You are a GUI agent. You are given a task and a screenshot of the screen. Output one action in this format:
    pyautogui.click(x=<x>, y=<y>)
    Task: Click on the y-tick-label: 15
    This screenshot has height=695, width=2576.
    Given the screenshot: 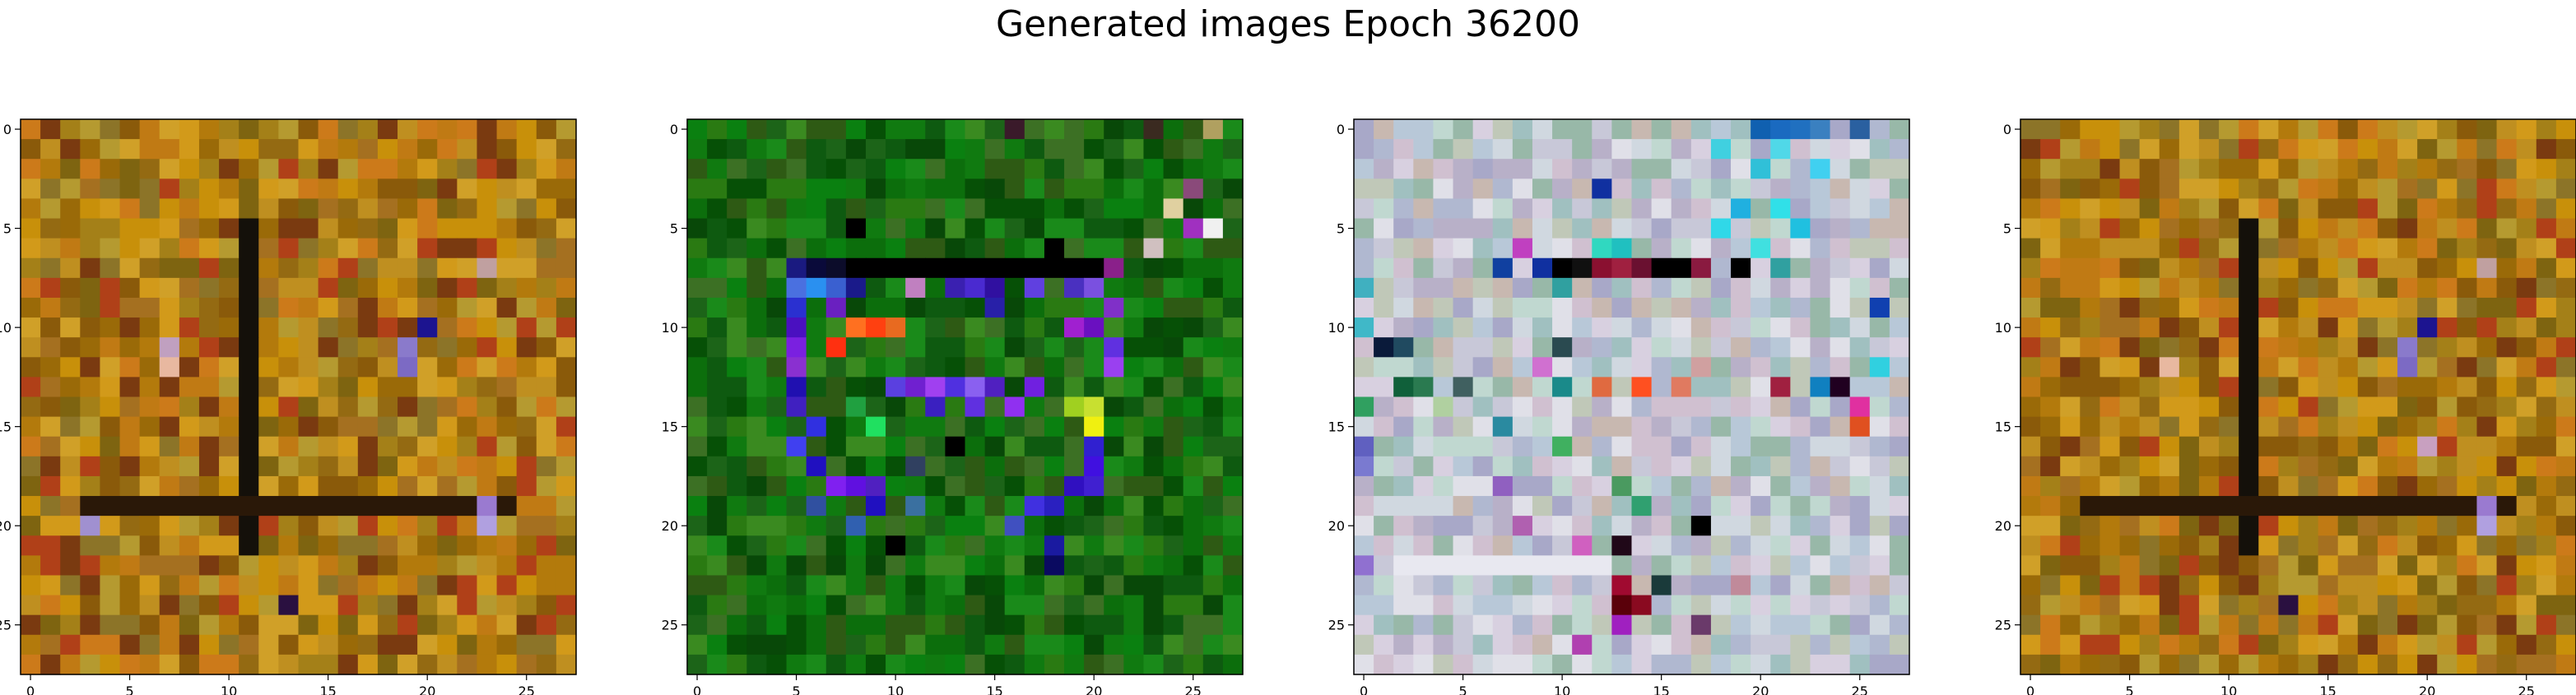 What is the action you would take?
    pyautogui.click(x=670, y=427)
    